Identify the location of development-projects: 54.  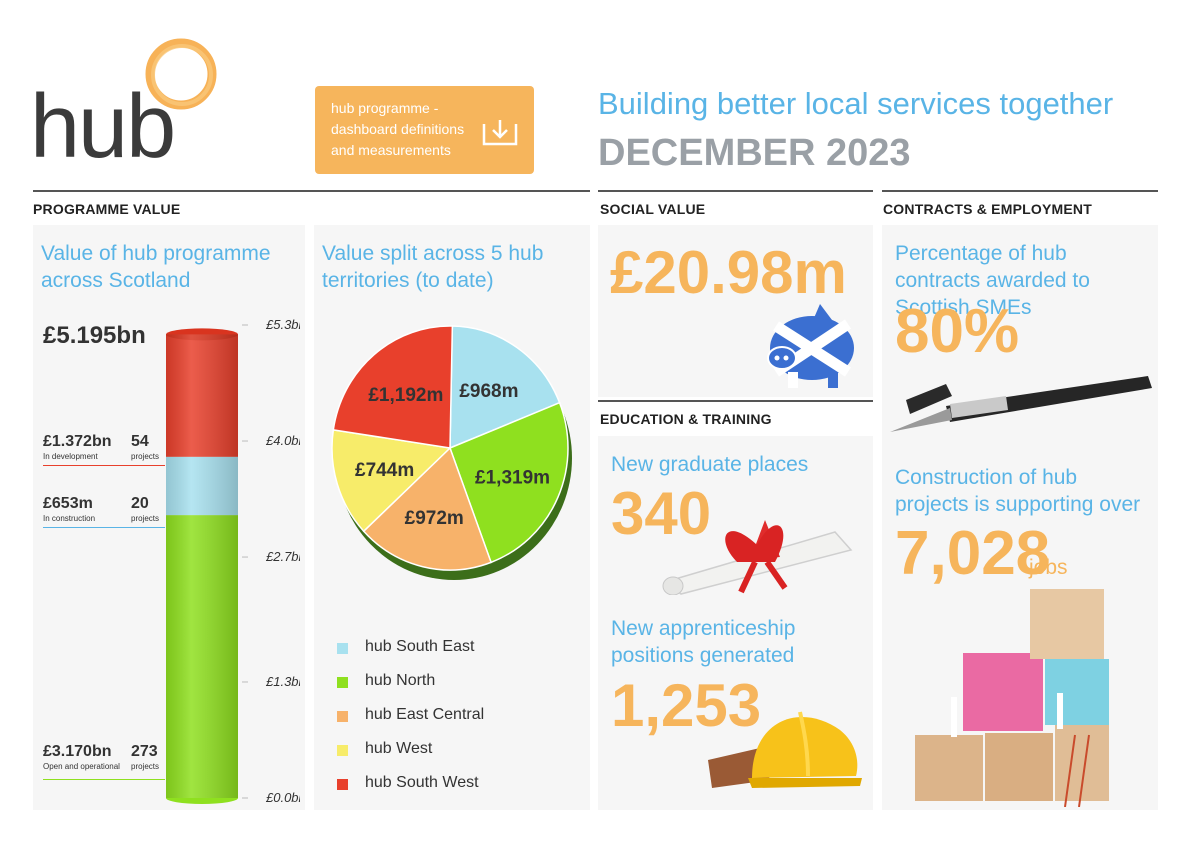
(140, 441).